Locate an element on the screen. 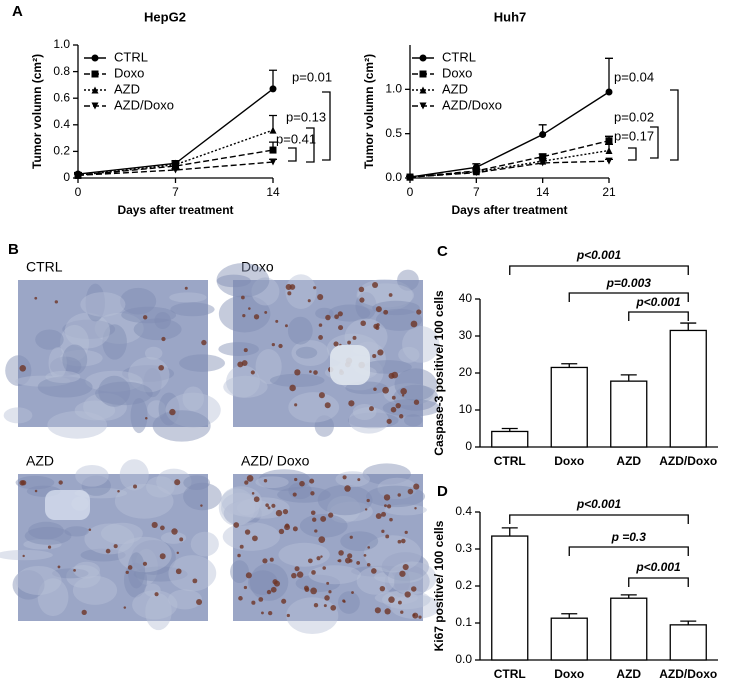 The height and width of the screenshot is (681, 737). chart-title: HepG2 is located at coordinates (165, 16).